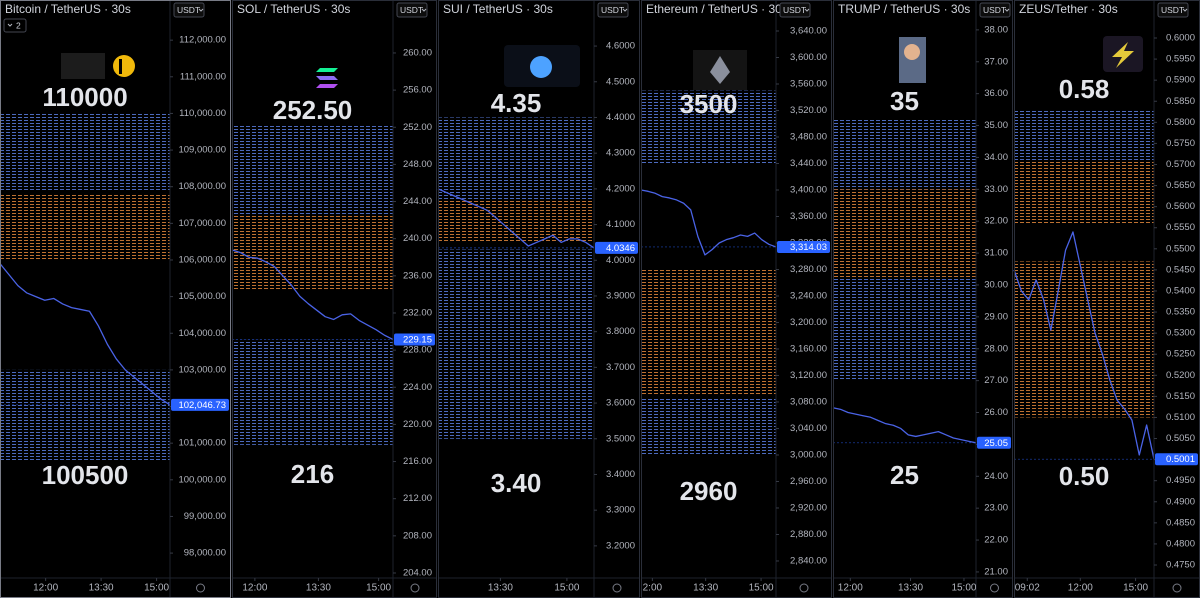 Image resolution: width=1200 pixels, height=598 pixels. I want to click on y-tick-label: 220.00, so click(417, 424).